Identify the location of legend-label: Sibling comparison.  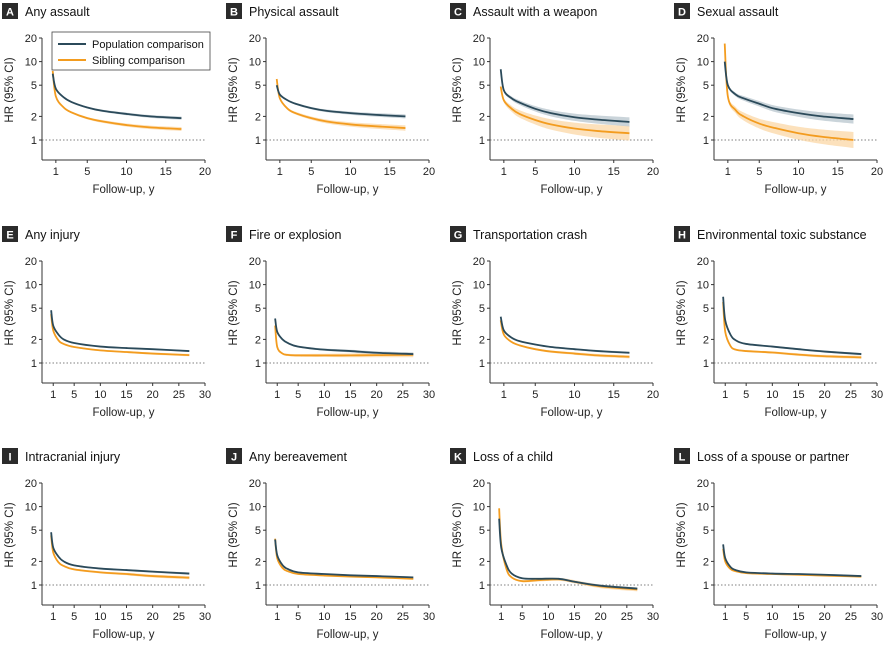
(138, 61).